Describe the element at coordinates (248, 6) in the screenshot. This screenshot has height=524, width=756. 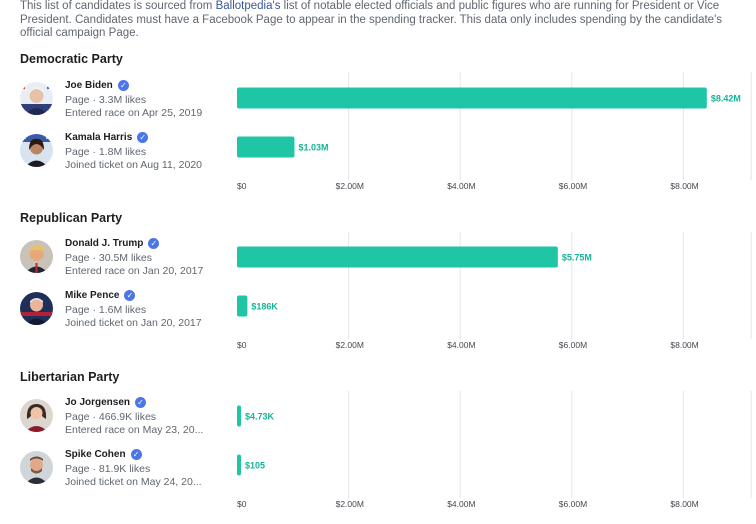
I see `ballotpedia-link: Ballotpedia's` at that location.